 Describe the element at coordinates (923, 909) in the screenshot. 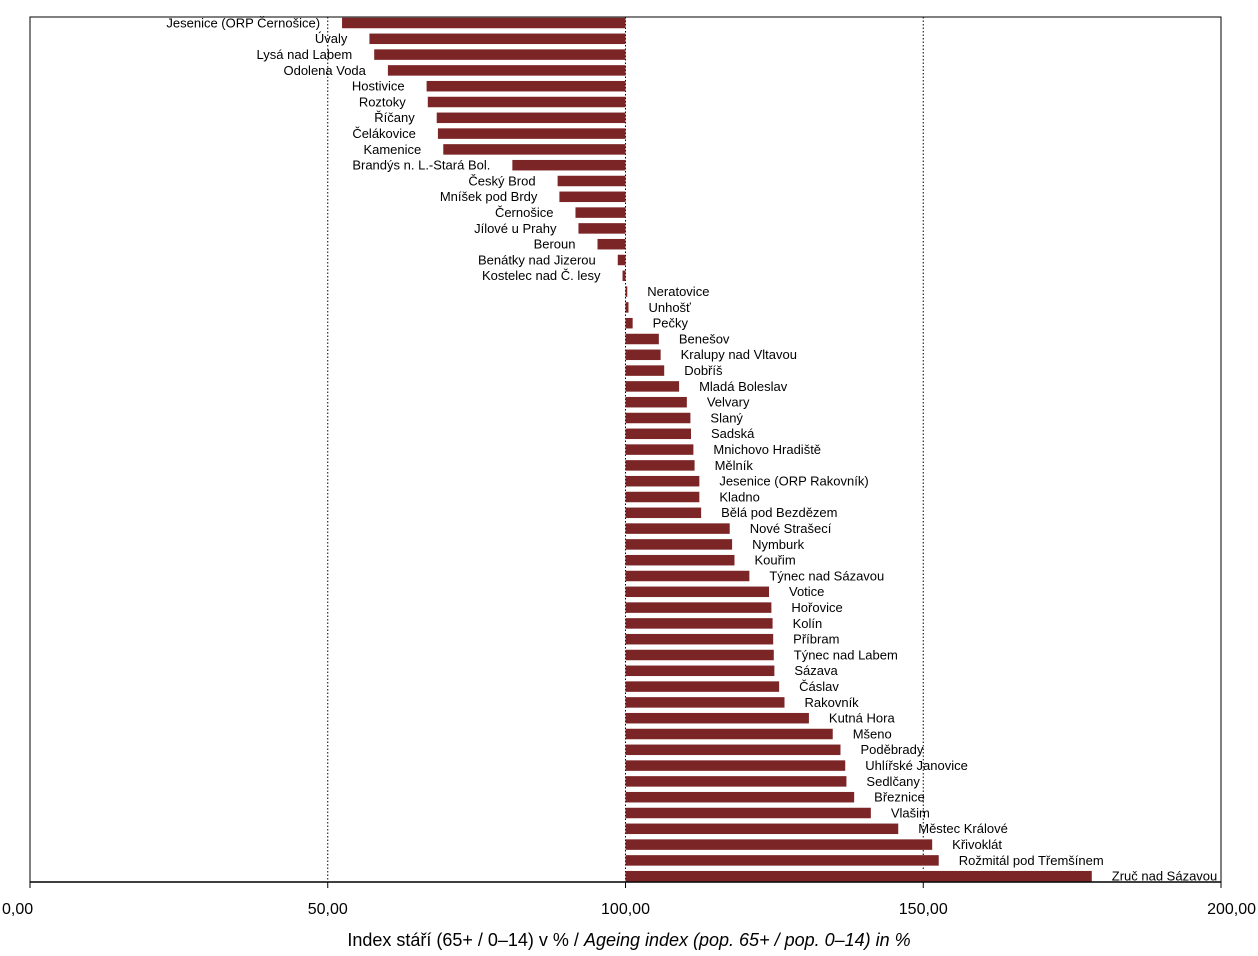

I see `x-tick-label: 150,00` at that location.